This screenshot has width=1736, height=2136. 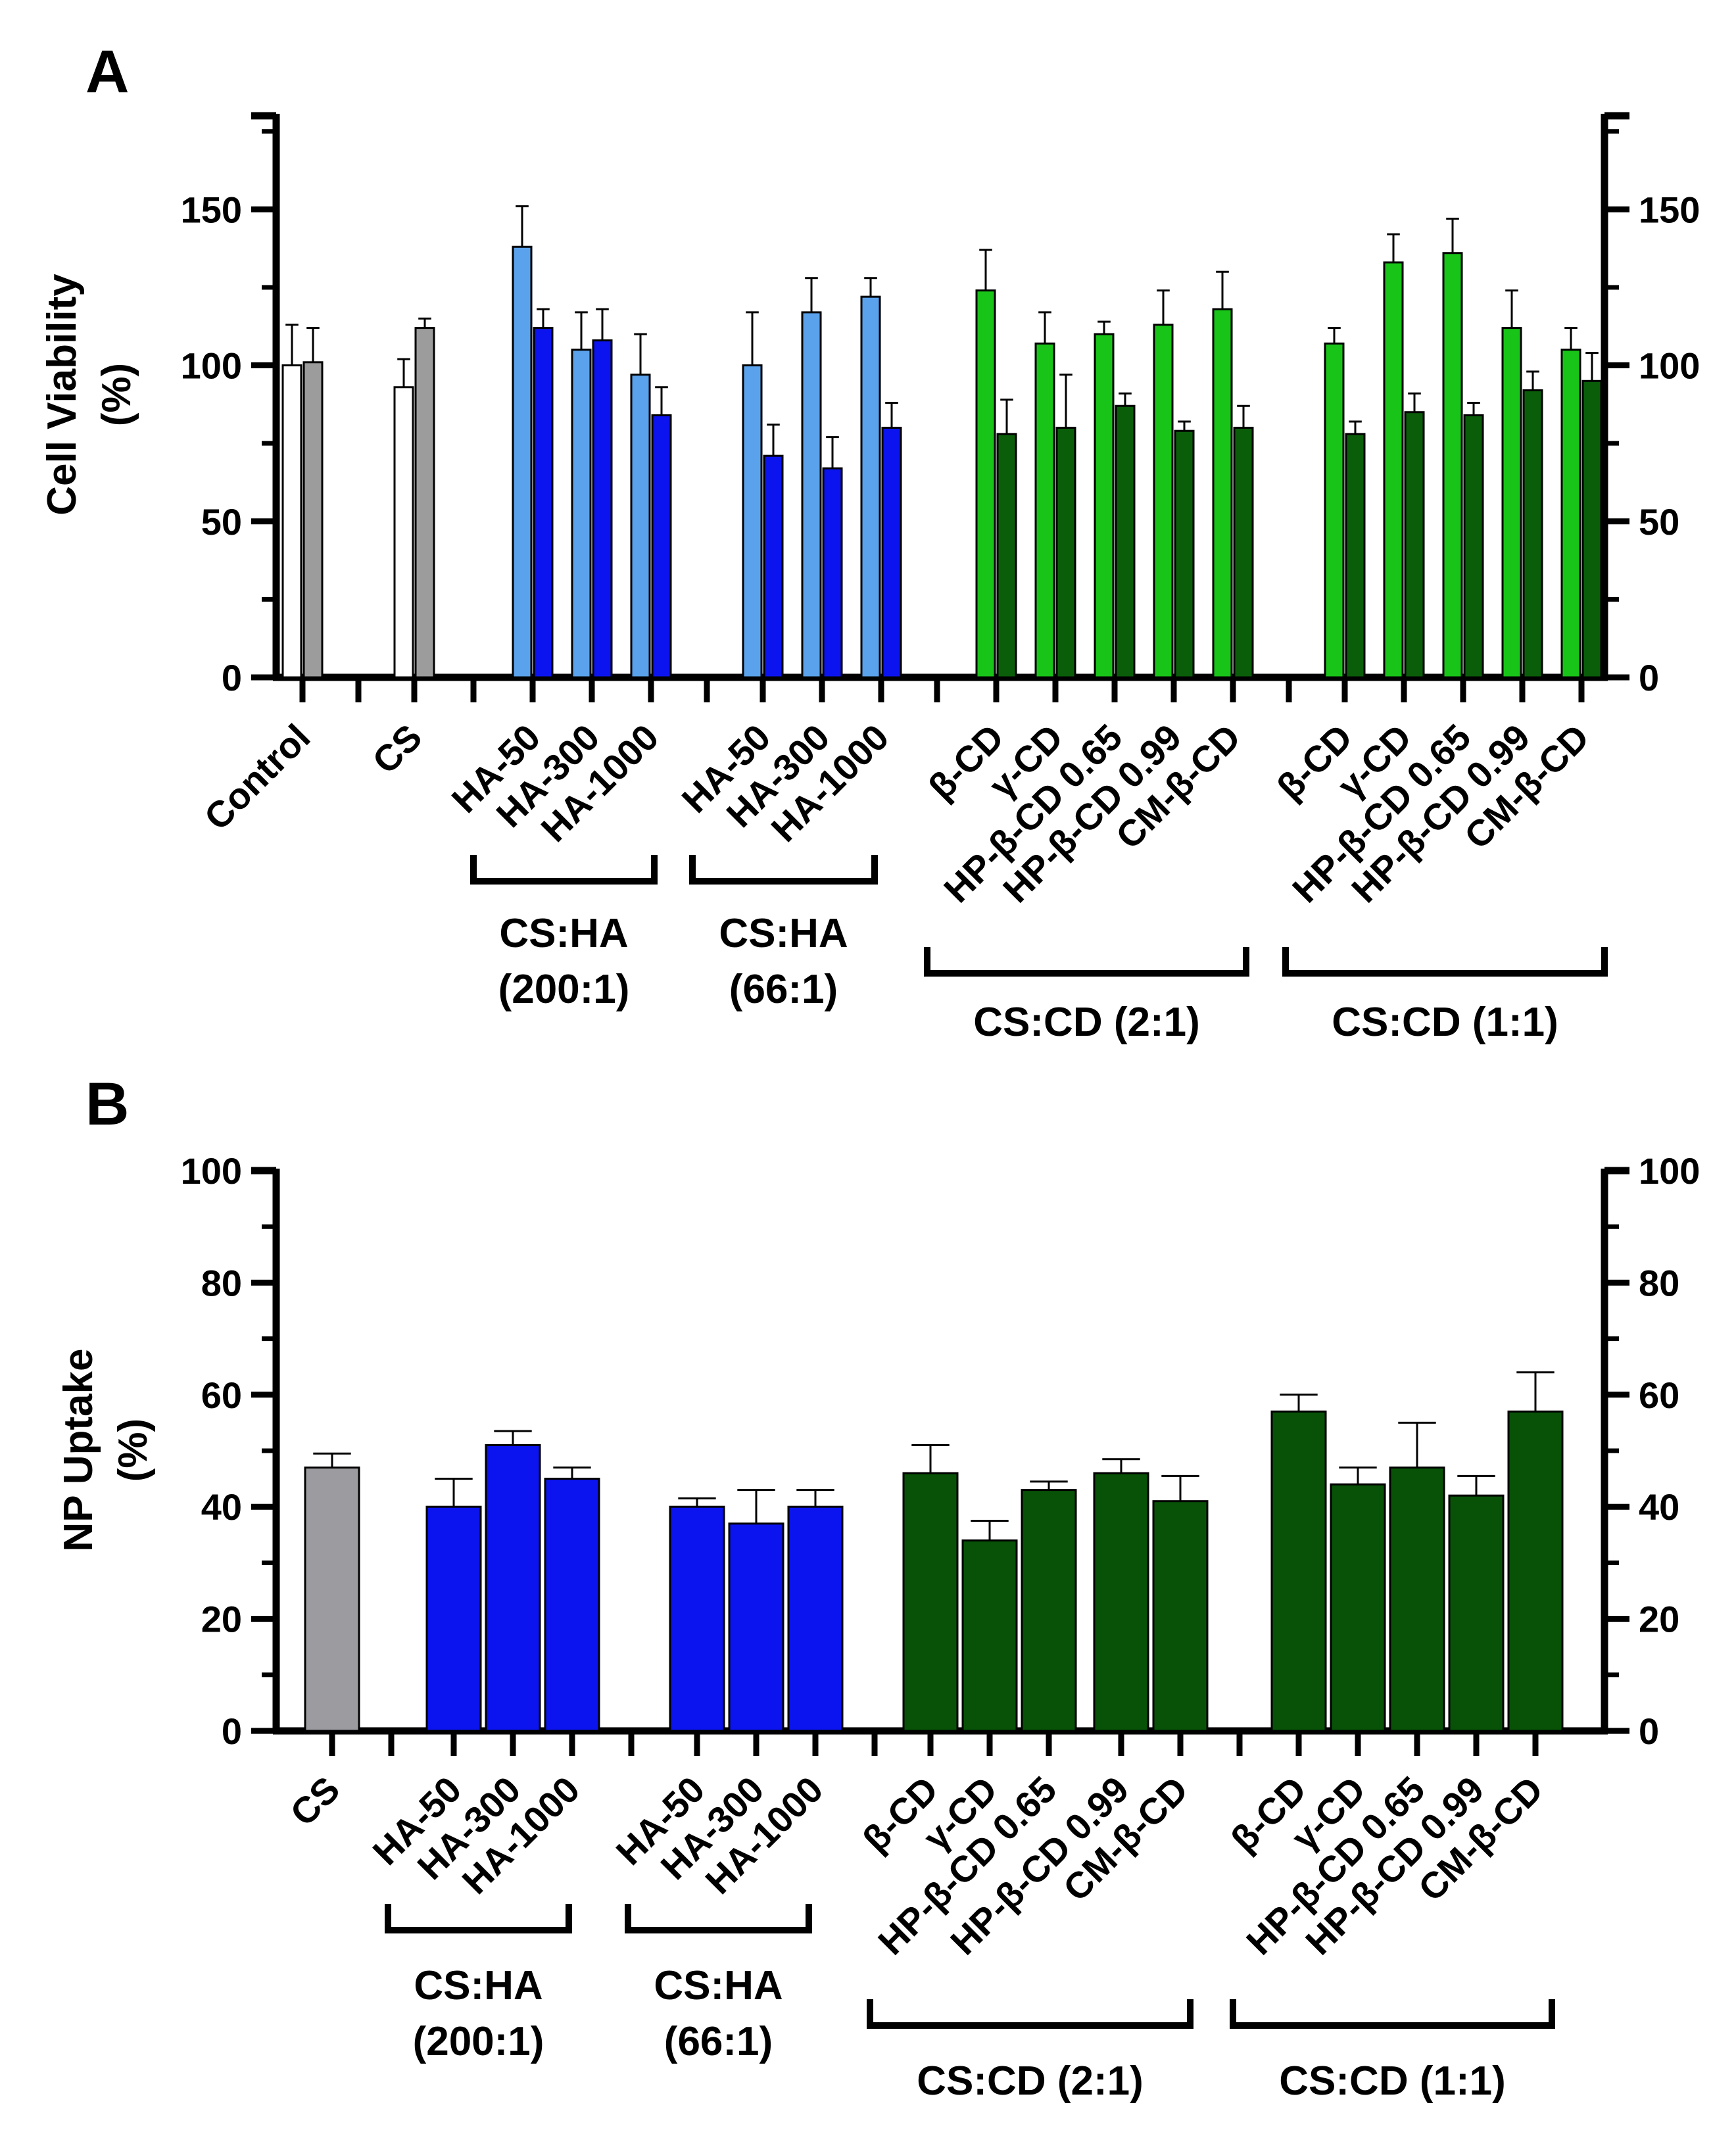 I want to click on panel-a-label: A, so click(x=107, y=71).